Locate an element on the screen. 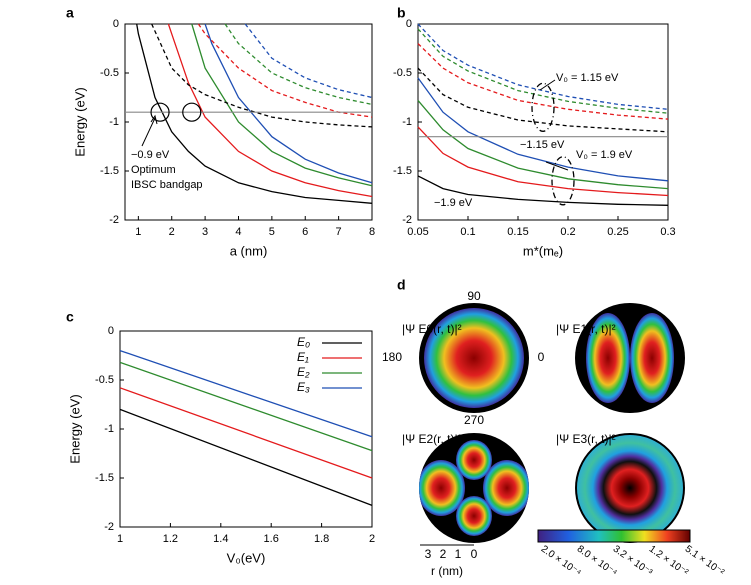  wave-label: |Ψ E0(r, t)|² is located at coordinates (432, 329).